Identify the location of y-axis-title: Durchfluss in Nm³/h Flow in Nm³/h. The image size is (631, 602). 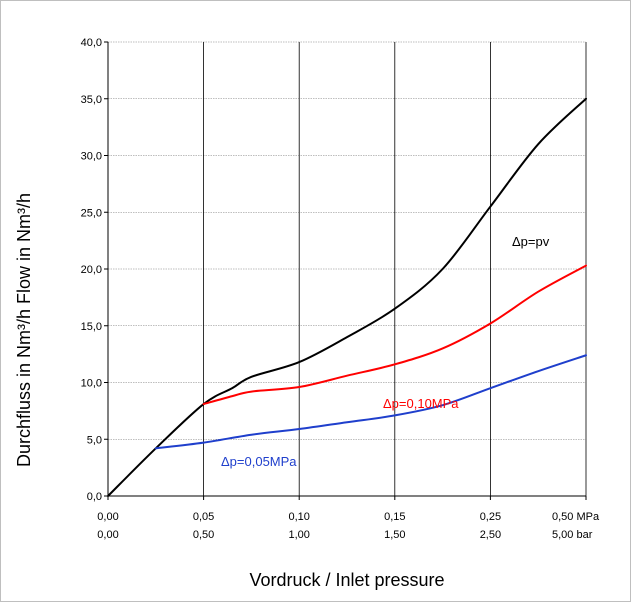
(24, 330).